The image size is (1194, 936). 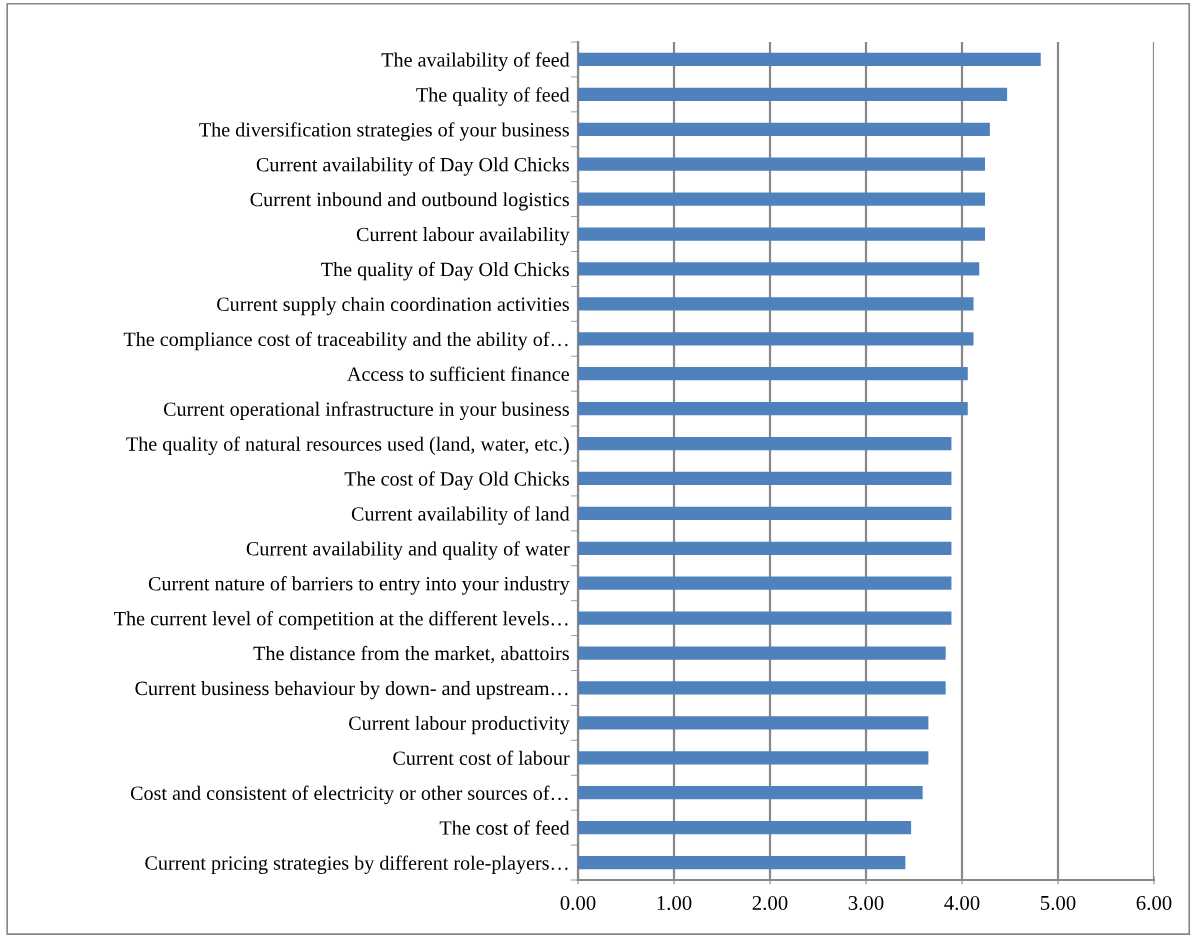 I want to click on x-tick-label: 0.00, so click(x=578, y=903).